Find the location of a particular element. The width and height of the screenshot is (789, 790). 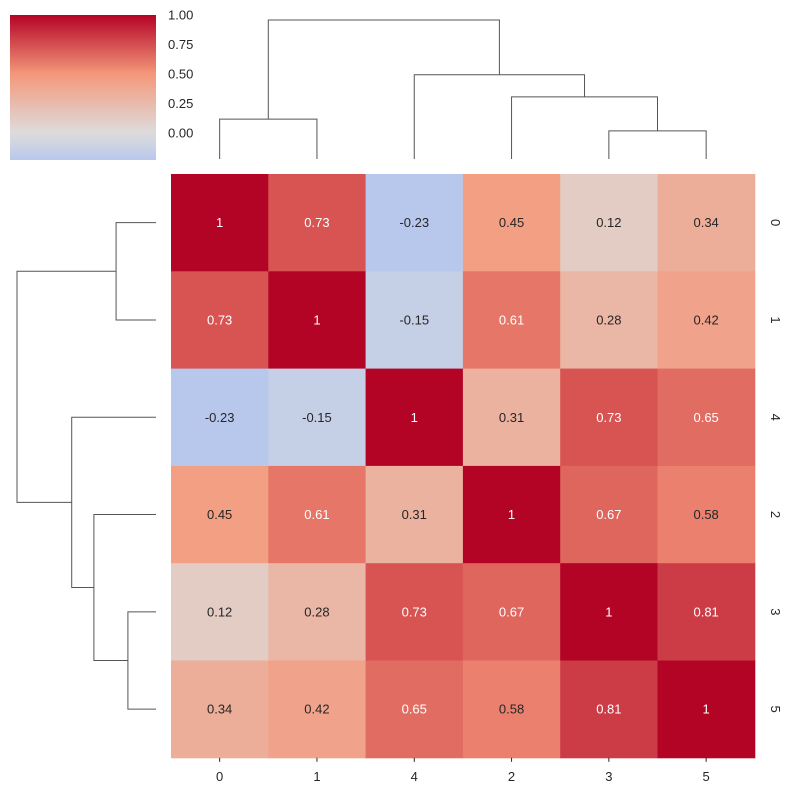

x-tick-label: 0 is located at coordinates (219, 776).